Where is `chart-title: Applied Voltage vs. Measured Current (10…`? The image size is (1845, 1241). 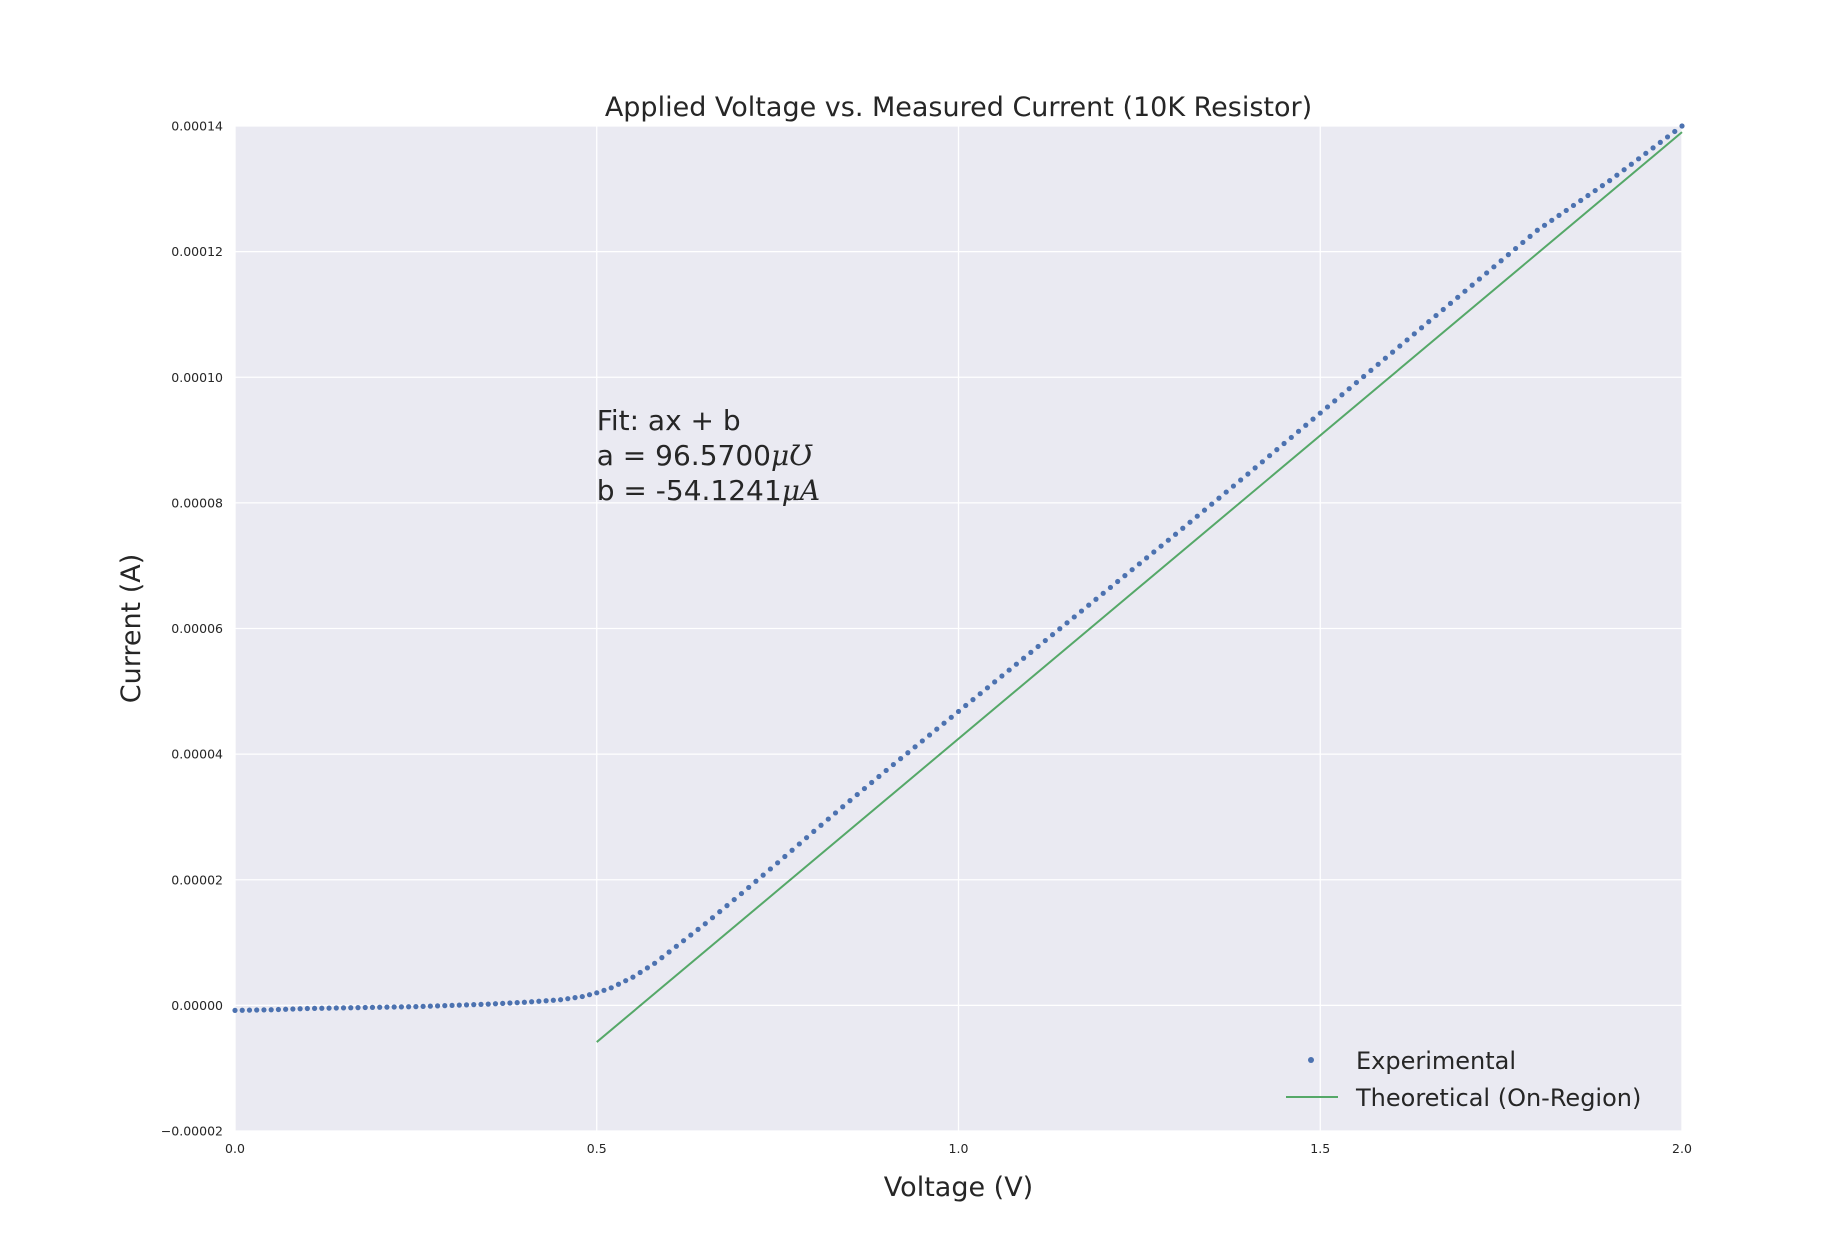
chart-title: Applied Voltage vs. Measured Current (10… is located at coordinates (958, 107).